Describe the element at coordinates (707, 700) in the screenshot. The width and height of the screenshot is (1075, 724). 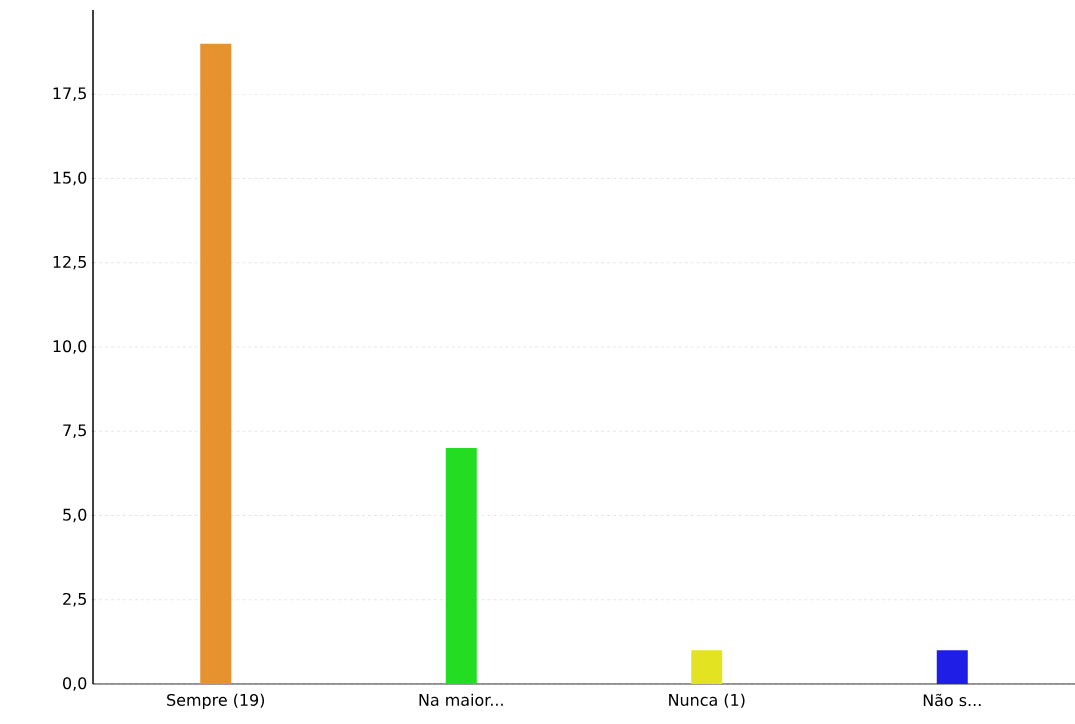
I see `x-tick-label: Nunca (1)` at that location.